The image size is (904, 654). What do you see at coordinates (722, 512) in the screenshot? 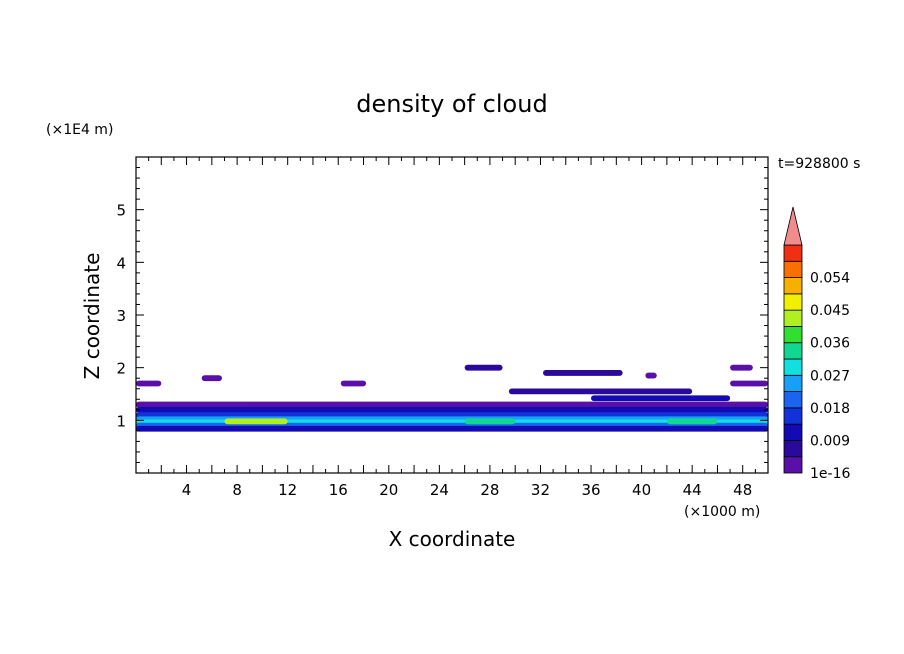
I see `x-unit-label: (×1000 m)` at bounding box center [722, 512].